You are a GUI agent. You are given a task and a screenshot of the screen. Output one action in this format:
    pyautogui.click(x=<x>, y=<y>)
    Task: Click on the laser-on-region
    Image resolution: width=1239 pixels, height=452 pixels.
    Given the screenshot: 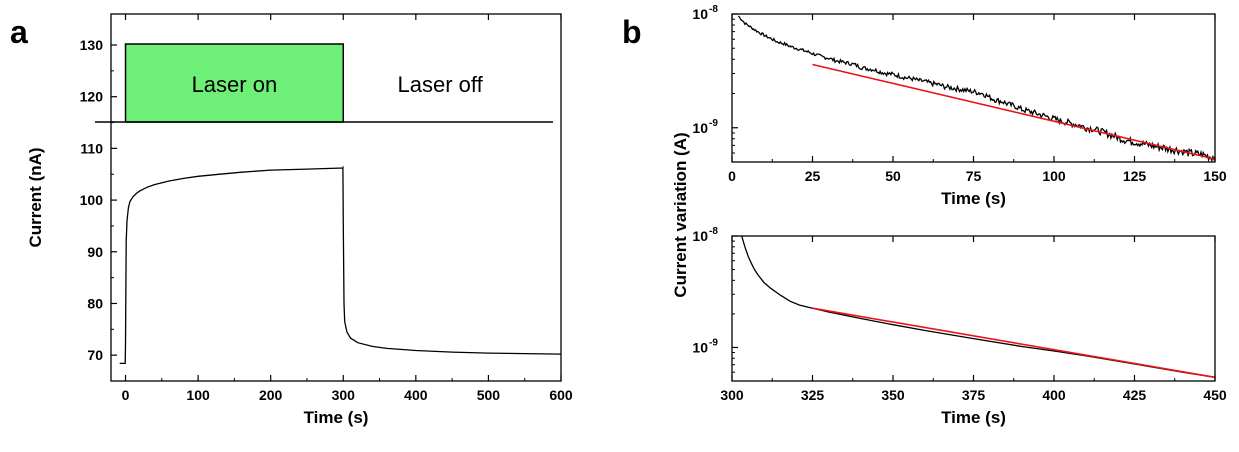 What is the action you would take?
    pyautogui.click(x=234, y=83)
    